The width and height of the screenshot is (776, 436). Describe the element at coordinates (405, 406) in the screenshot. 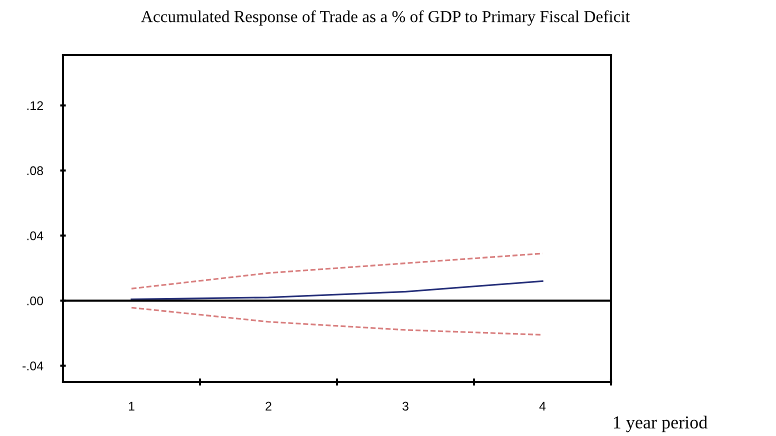

I see `x-tick-label: 3` at that location.